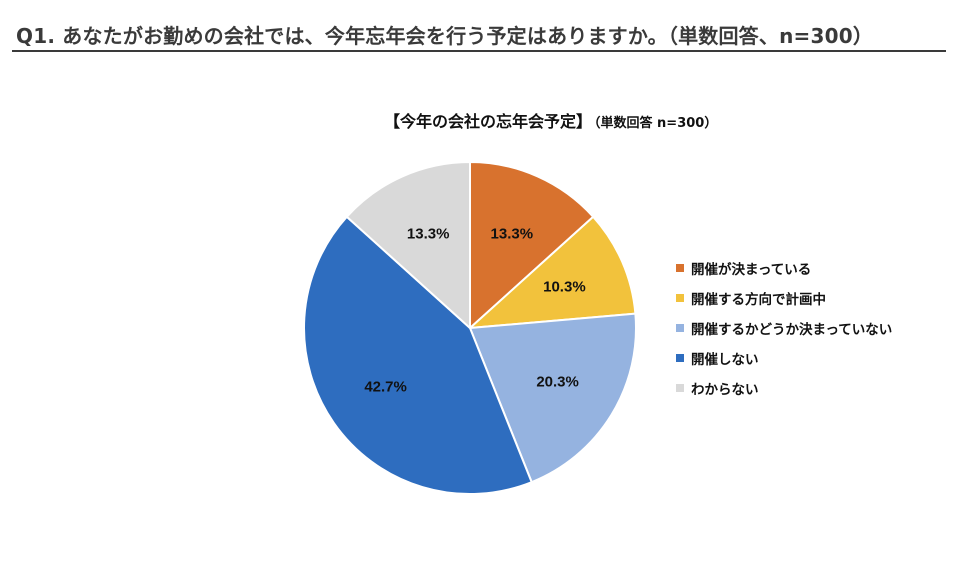 This screenshot has width=956, height=585. What do you see at coordinates (385, 386) in the screenshot?
I see `data-label-not-holding: 42.7%` at bounding box center [385, 386].